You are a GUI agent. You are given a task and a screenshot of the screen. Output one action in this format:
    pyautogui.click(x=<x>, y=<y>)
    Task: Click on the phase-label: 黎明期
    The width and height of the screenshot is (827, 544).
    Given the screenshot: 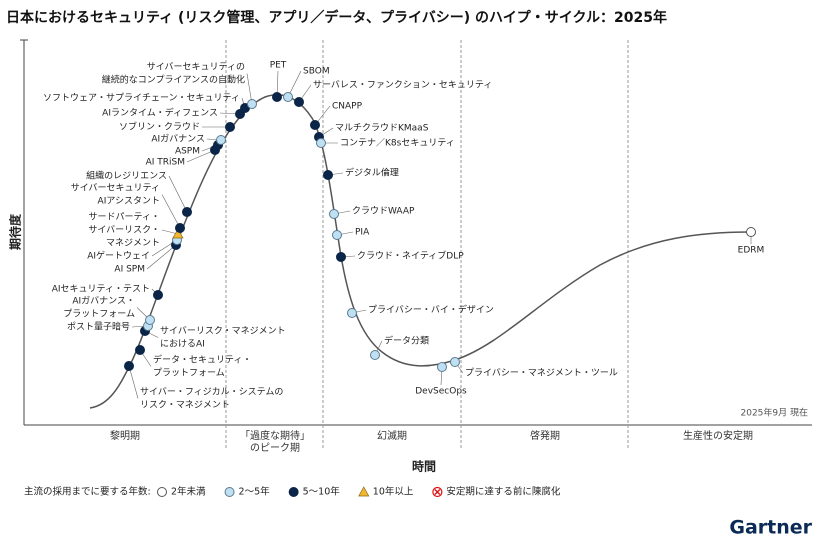 What is the action you would take?
    pyautogui.click(x=125, y=435)
    